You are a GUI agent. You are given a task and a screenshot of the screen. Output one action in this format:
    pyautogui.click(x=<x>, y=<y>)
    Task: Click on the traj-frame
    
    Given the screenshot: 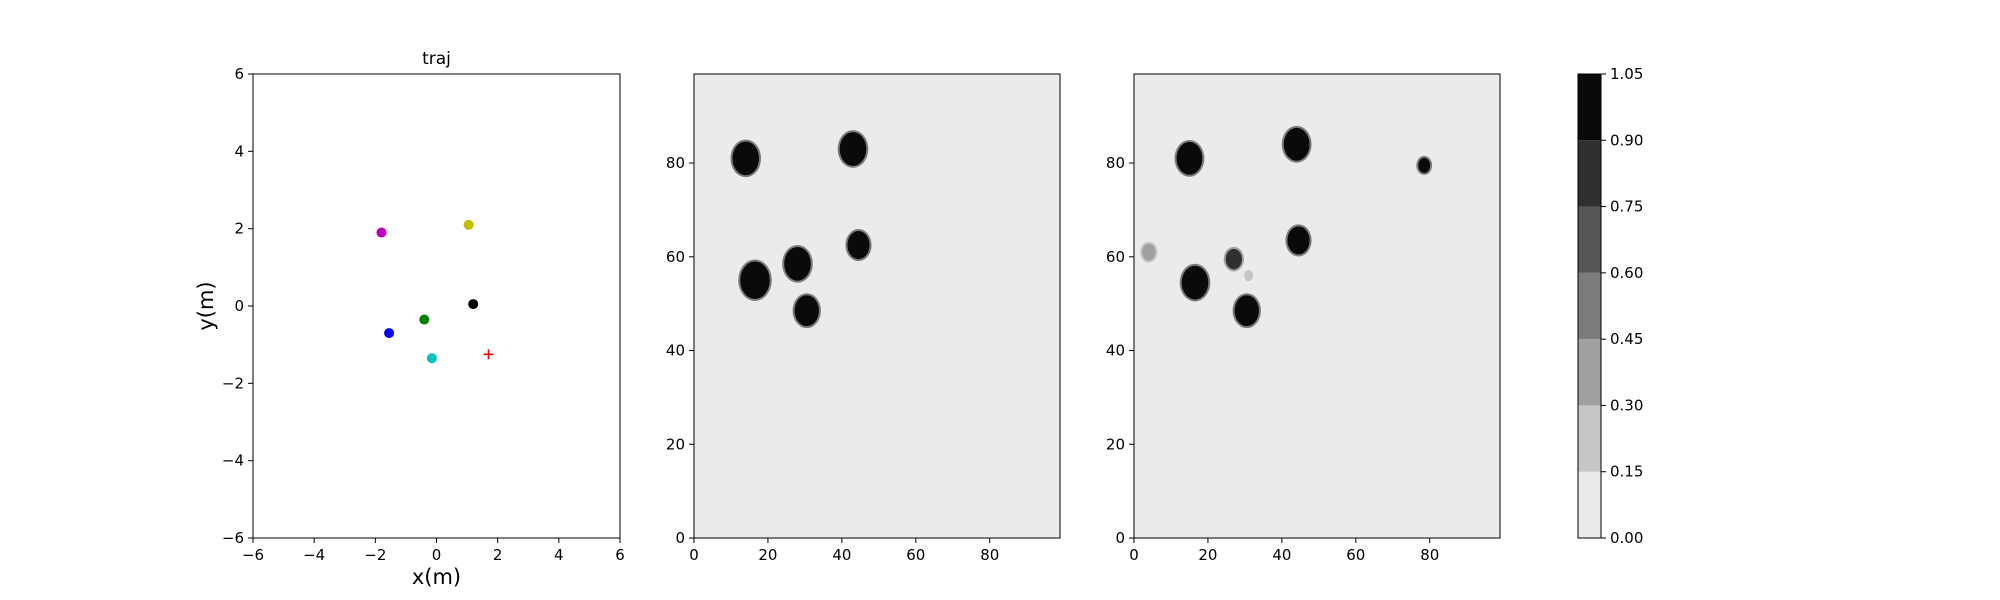 What is the action you would take?
    pyautogui.click(x=436, y=306)
    